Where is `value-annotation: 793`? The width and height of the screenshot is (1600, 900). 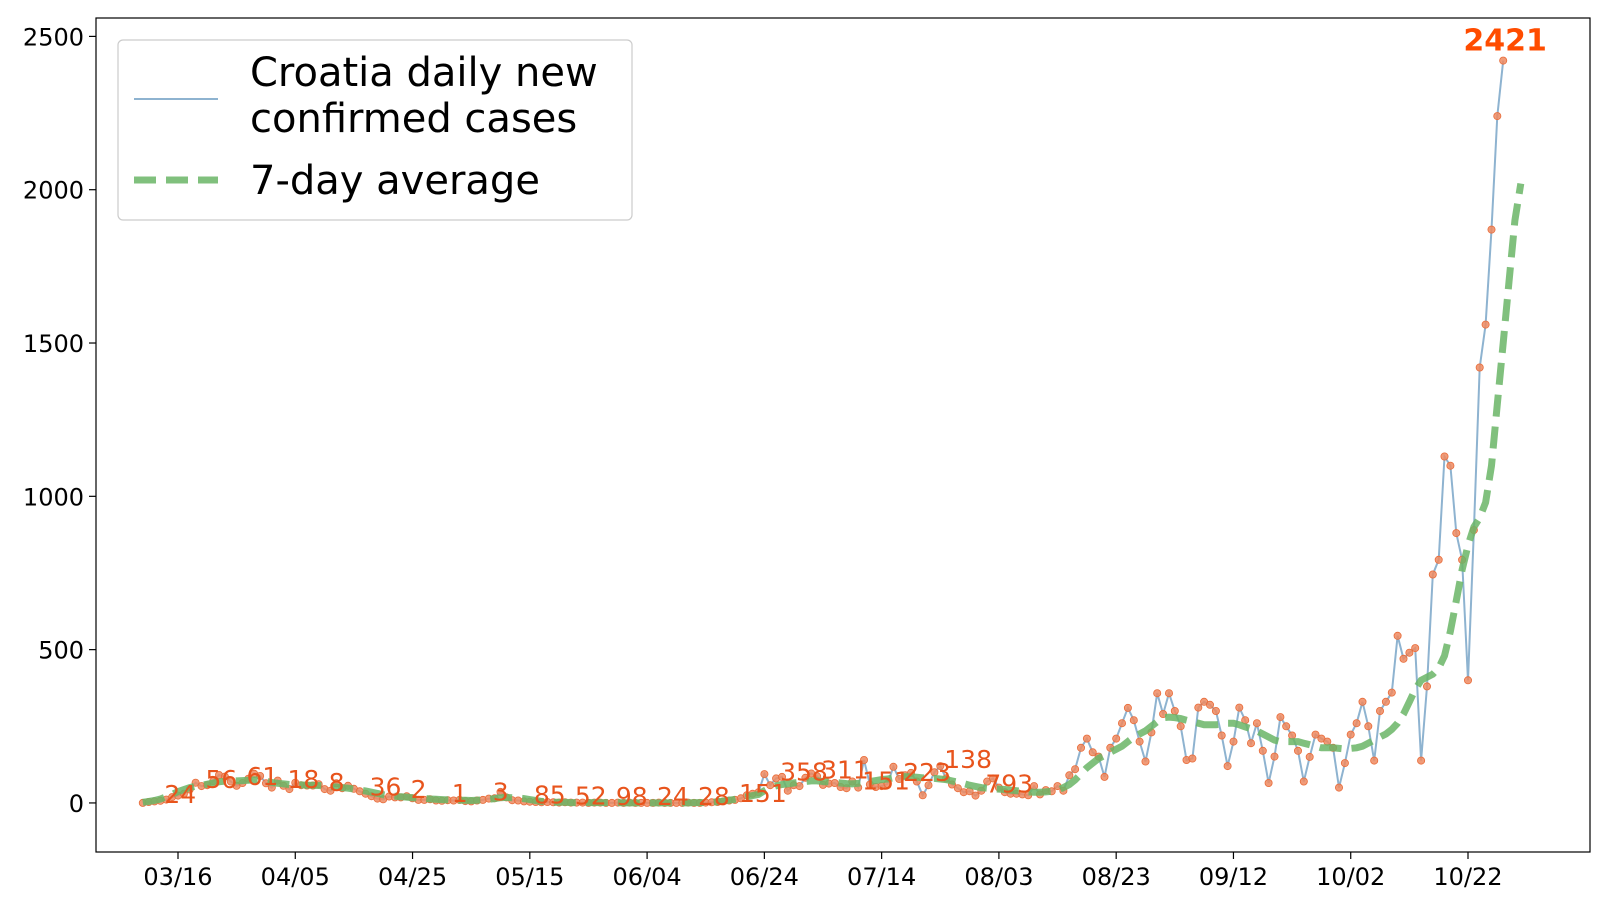
value-annotation: 793 is located at coordinates (1009, 784).